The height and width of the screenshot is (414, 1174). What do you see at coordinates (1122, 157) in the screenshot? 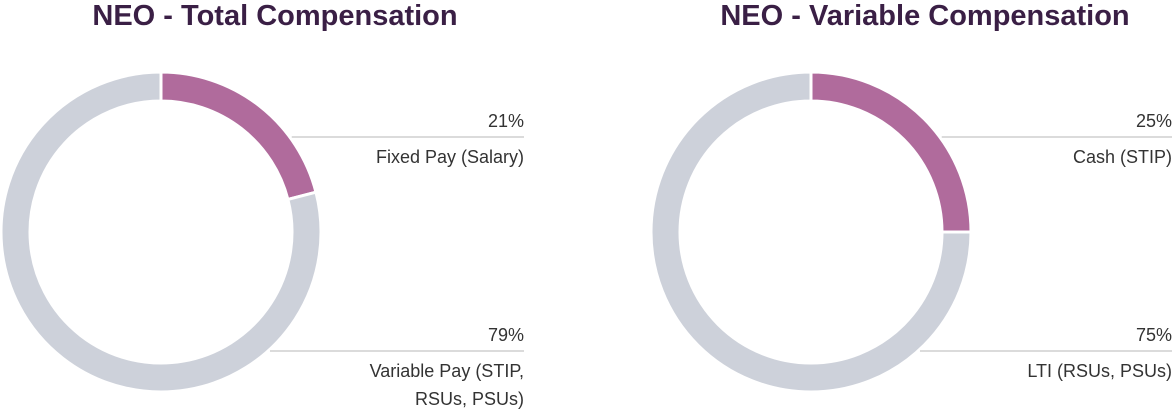
I see `category-label: Cash (STIP)` at bounding box center [1122, 157].